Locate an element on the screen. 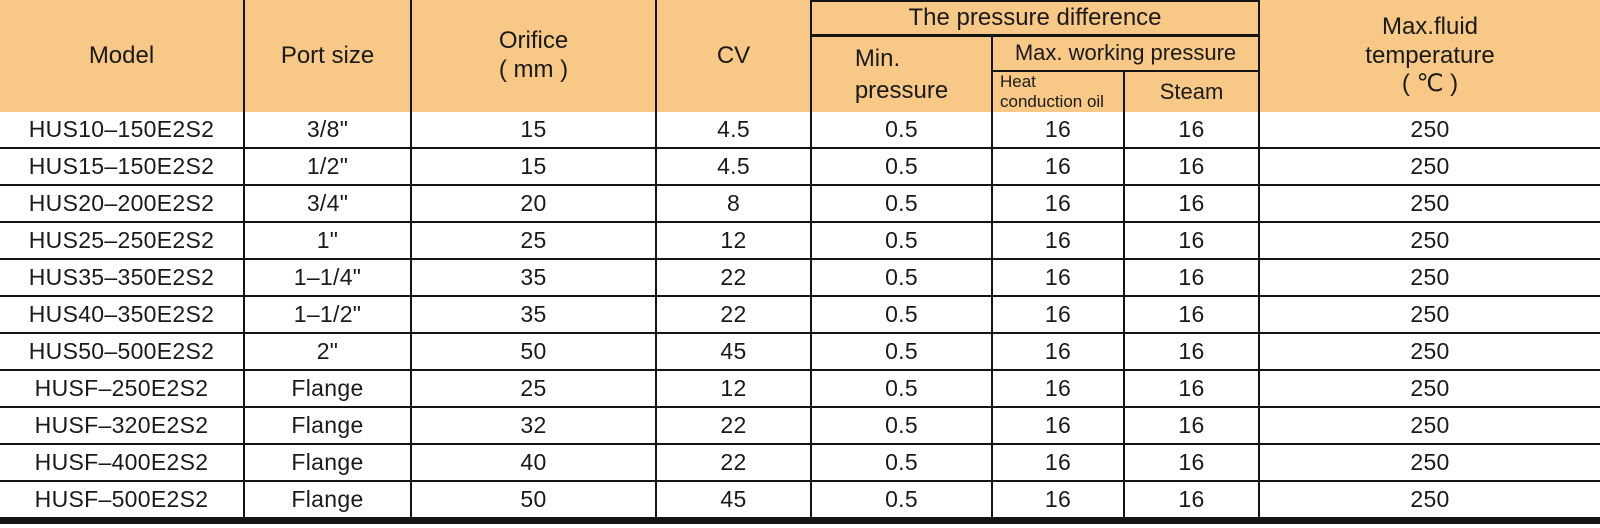  header-min-pressure: Min. pressure is located at coordinates (902, 74).